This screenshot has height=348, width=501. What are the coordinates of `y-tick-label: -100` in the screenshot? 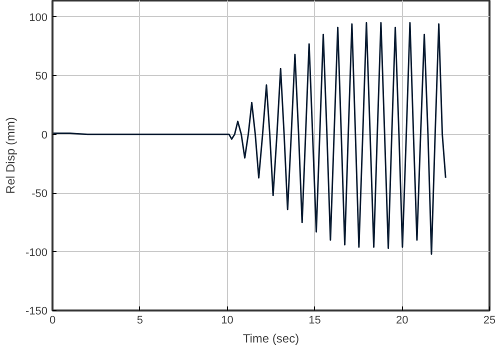 It's located at (36, 252).